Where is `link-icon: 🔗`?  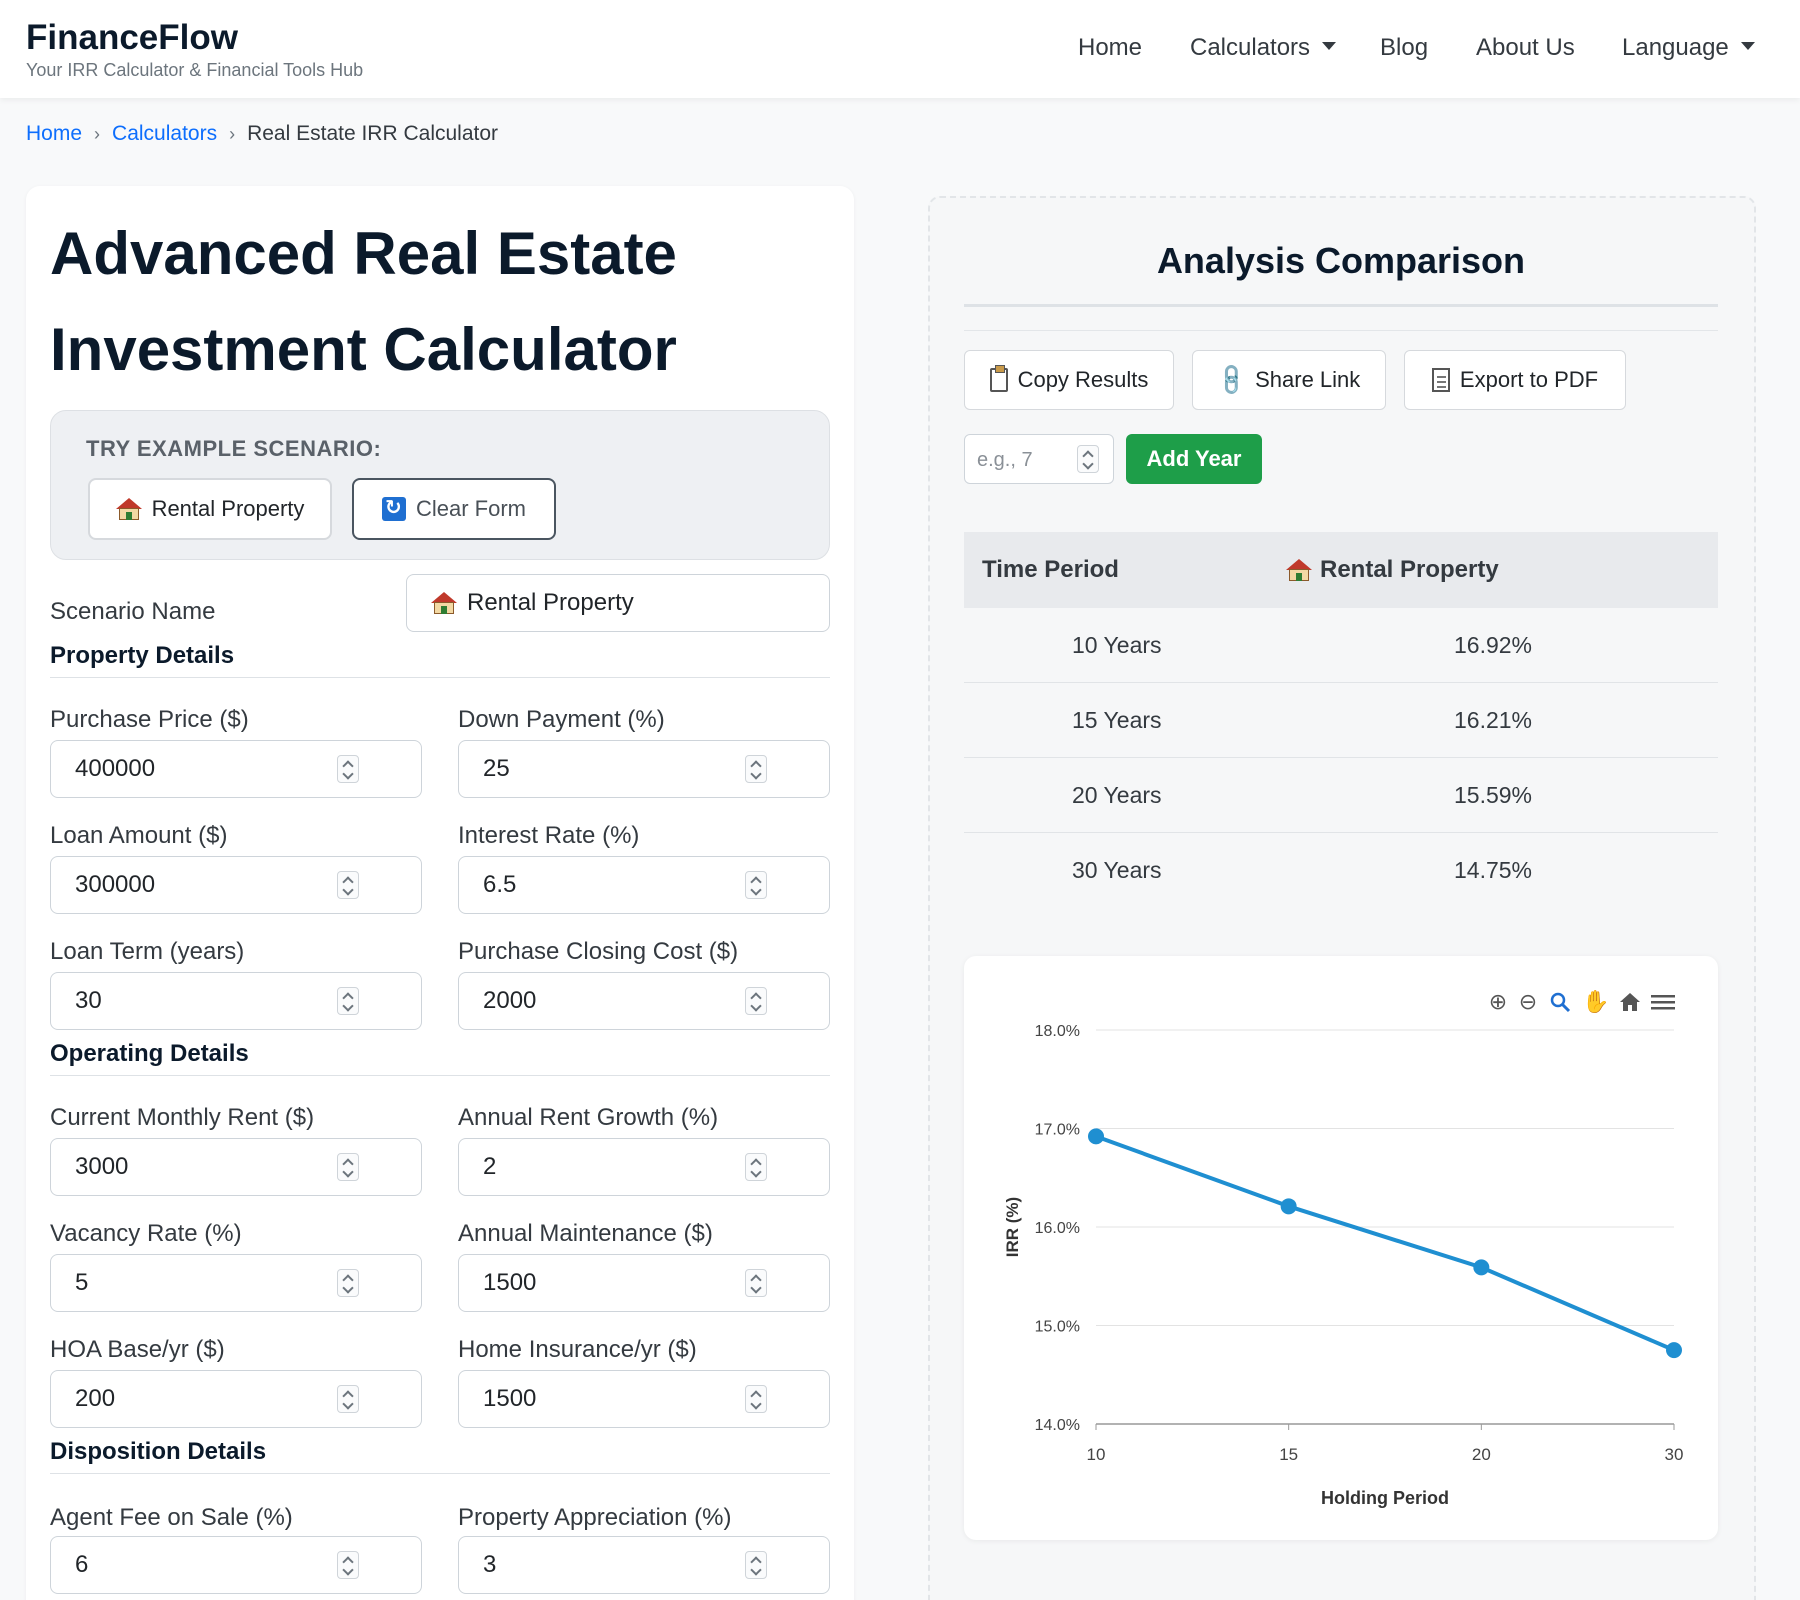
link-icon: 🔗 is located at coordinates (1231, 380).